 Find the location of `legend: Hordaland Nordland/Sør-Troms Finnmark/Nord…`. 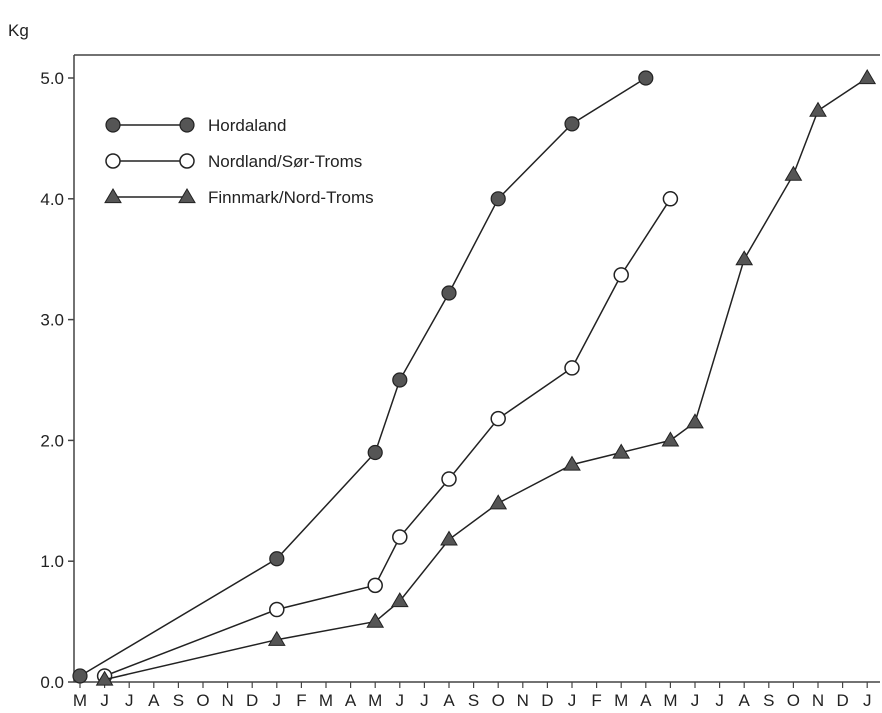

legend: Hordaland Nordland/Sør-Troms Finnmark/Nord… is located at coordinates (239, 161).